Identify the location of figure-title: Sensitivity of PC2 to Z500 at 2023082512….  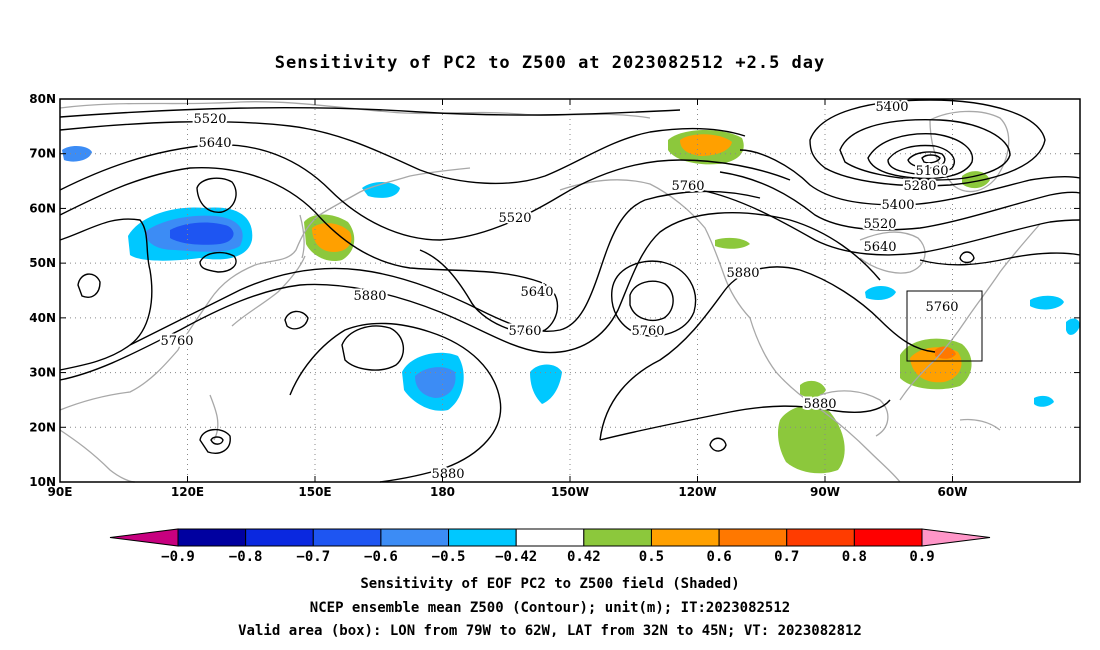
(550, 63).